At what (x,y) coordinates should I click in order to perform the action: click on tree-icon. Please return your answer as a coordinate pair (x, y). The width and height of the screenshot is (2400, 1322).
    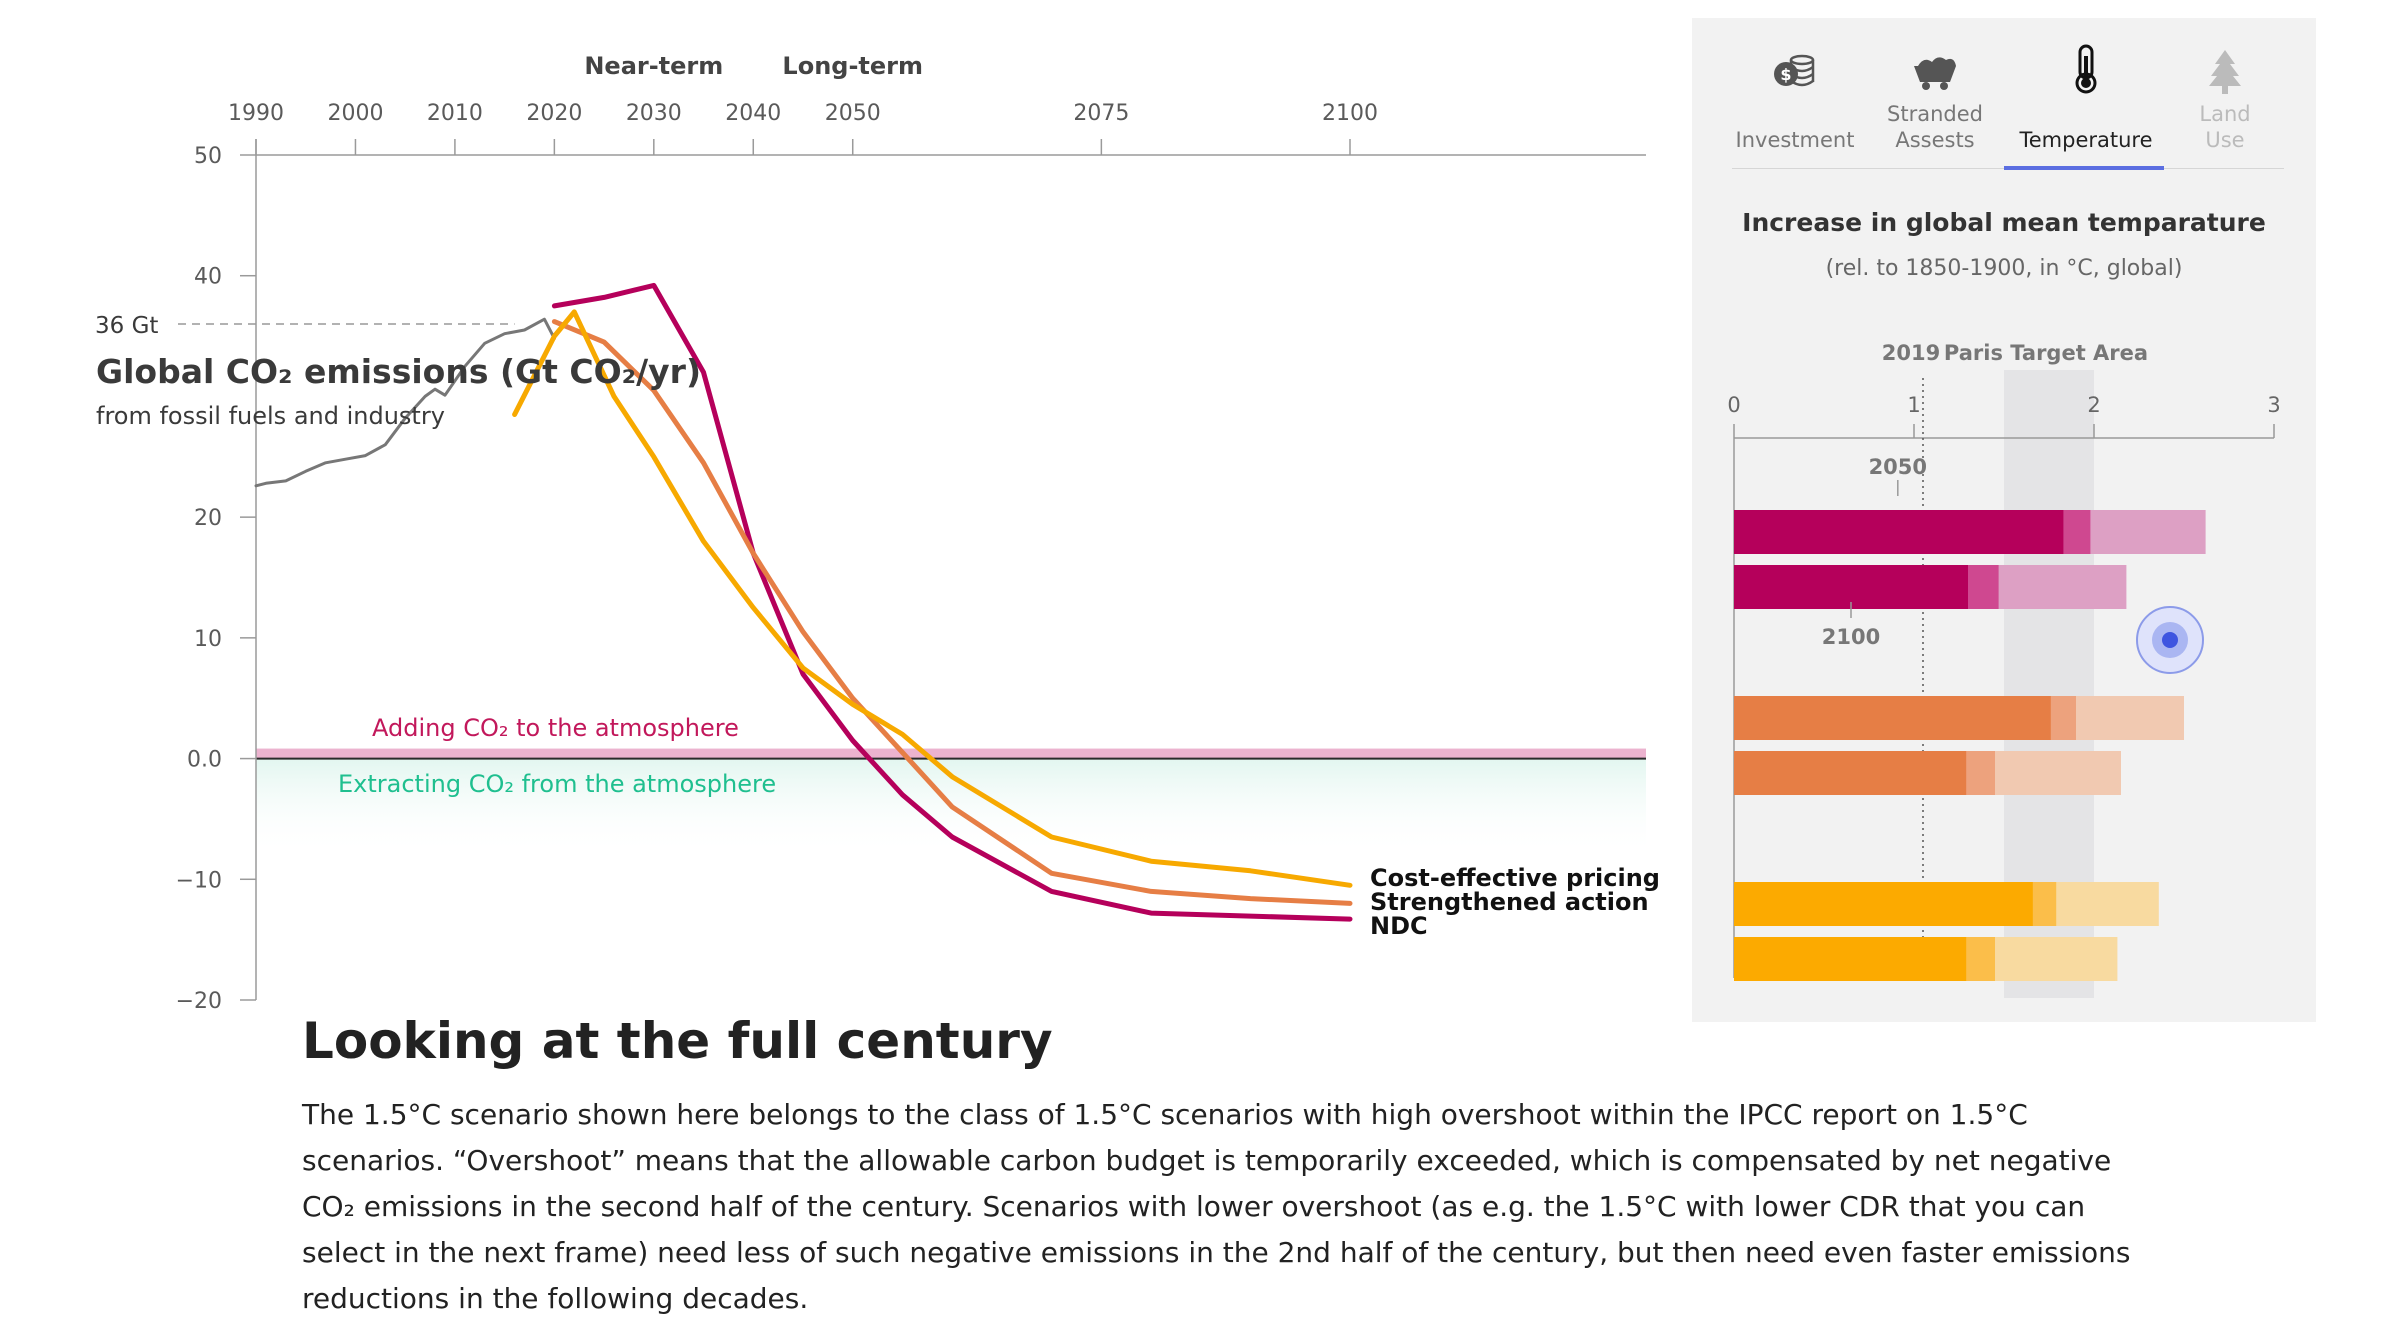
    Looking at the image, I should click on (2225, 72).